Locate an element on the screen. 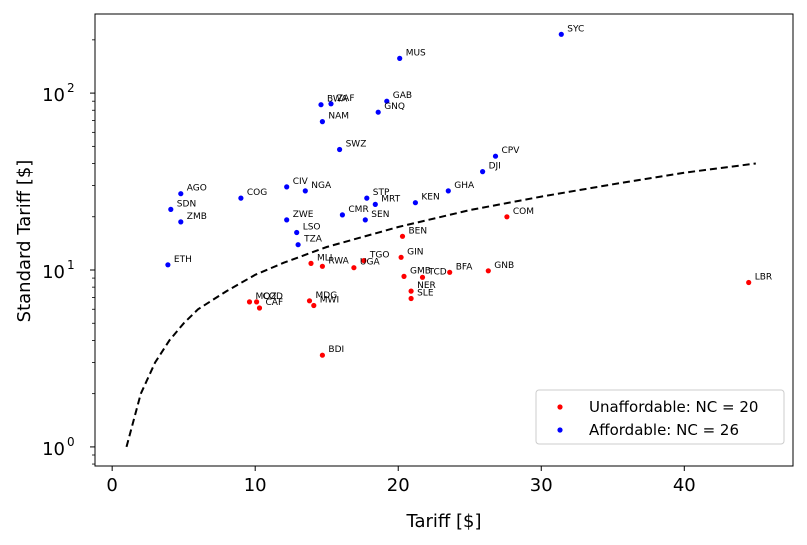 This screenshot has height=545, width=807. point-label: SLE is located at coordinates (425, 294).